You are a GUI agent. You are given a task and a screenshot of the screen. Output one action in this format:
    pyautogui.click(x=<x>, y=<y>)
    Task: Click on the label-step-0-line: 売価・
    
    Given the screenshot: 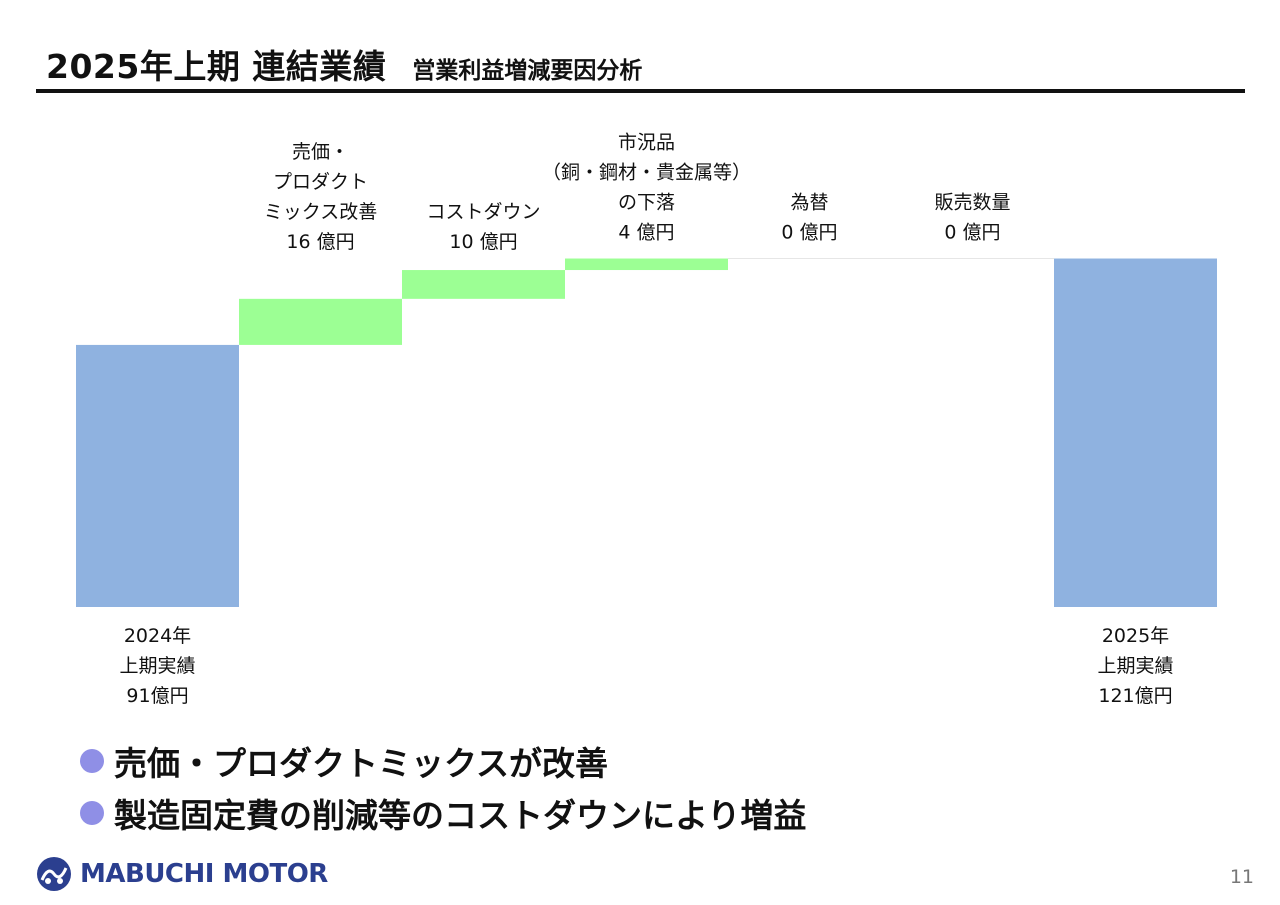 What is the action you would take?
    pyautogui.click(x=320, y=152)
    